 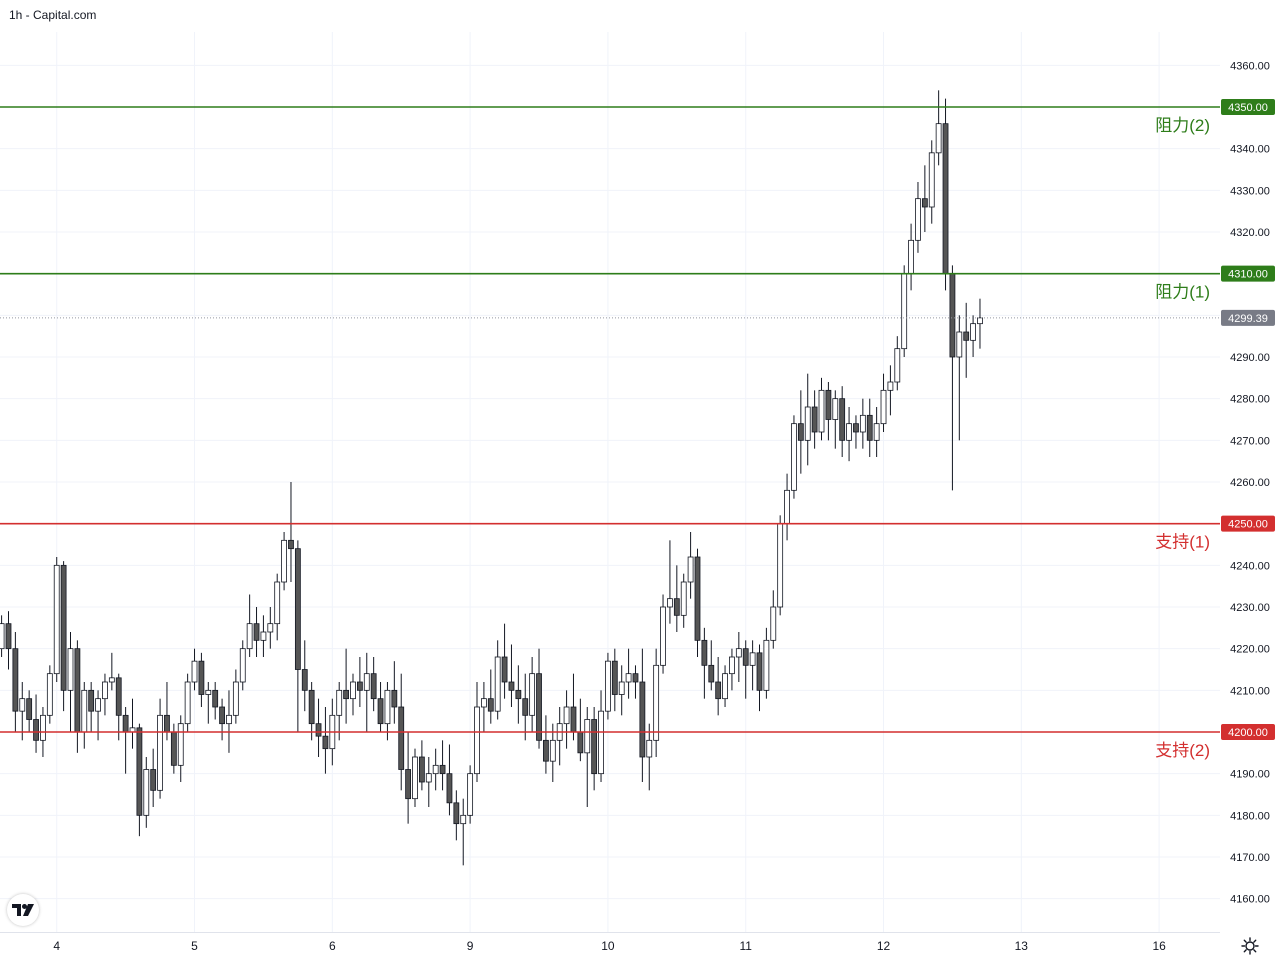 I want to click on level-label: 支持(1), so click(x=1182, y=542).